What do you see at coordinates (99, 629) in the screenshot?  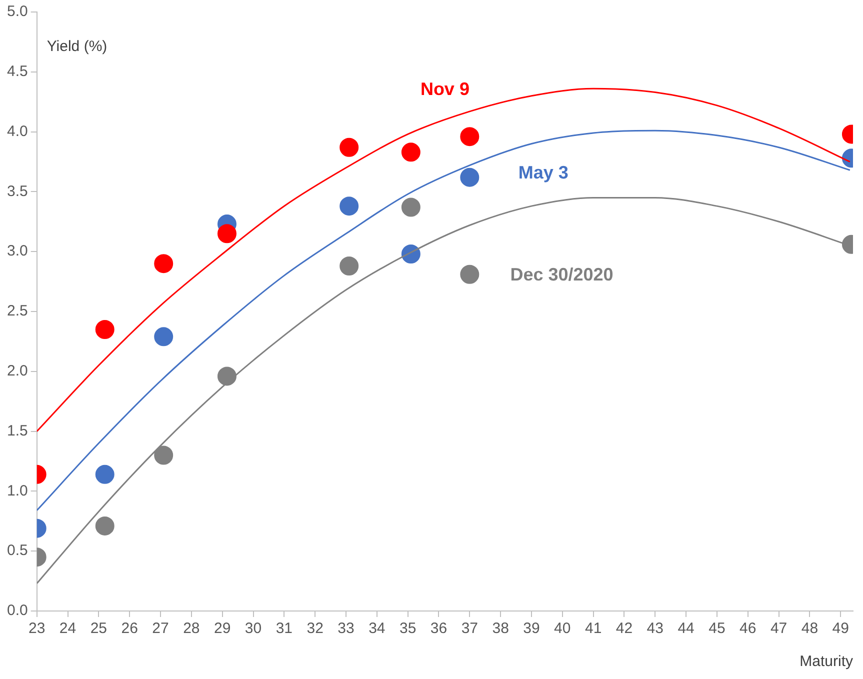 I see `x-tick-label: 25` at bounding box center [99, 629].